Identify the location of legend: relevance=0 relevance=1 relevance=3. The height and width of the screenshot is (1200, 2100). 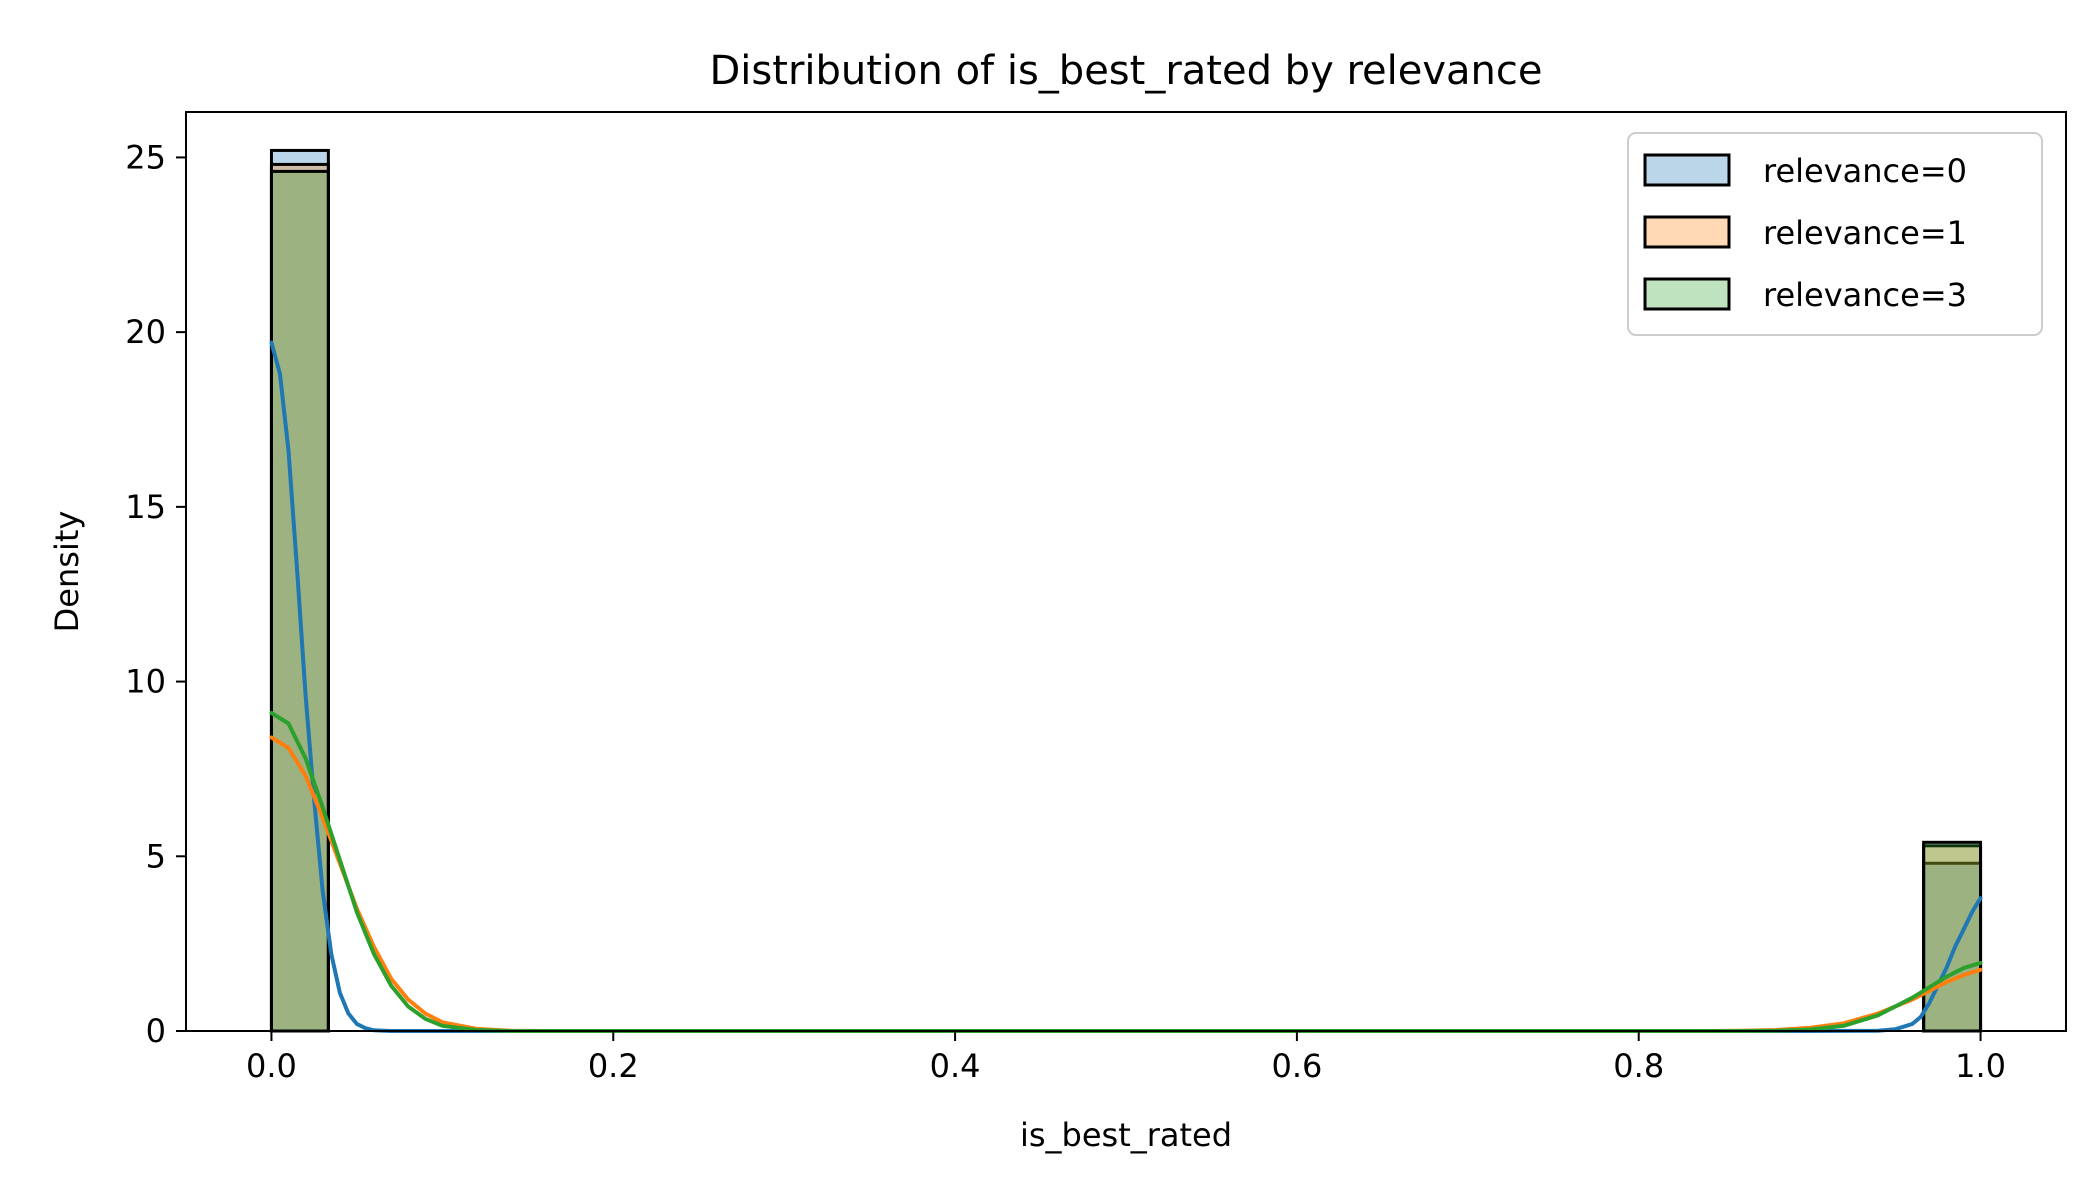
(1835, 234).